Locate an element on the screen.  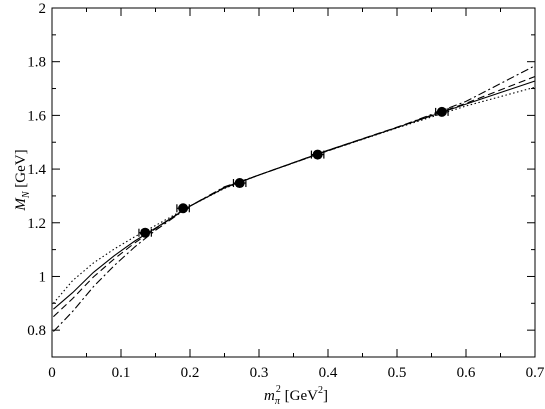
x-axis-label-unit-post: ] is located at coordinates (325, 396).